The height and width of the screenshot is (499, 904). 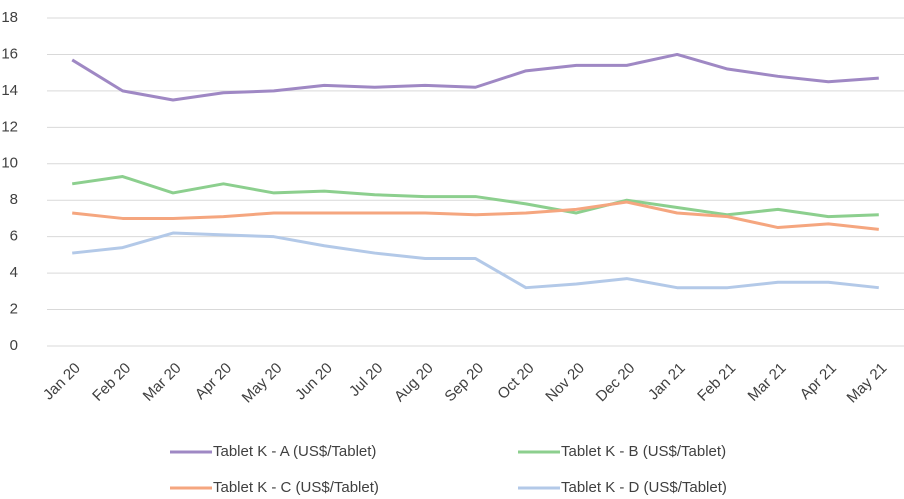 What do you see at coordinates (294, 451) in the screenshot?
I see `legend-label: Tablet K - A (US$/Tablet)` at bounding box center [294, 451].